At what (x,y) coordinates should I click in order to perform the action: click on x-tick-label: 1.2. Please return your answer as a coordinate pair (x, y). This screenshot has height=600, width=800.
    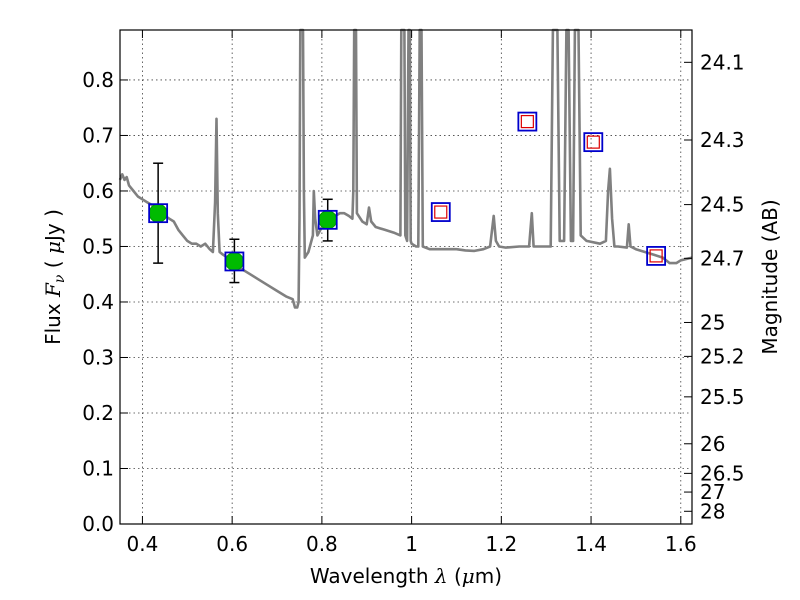
    Looking at the image, I should click on (501, 544).